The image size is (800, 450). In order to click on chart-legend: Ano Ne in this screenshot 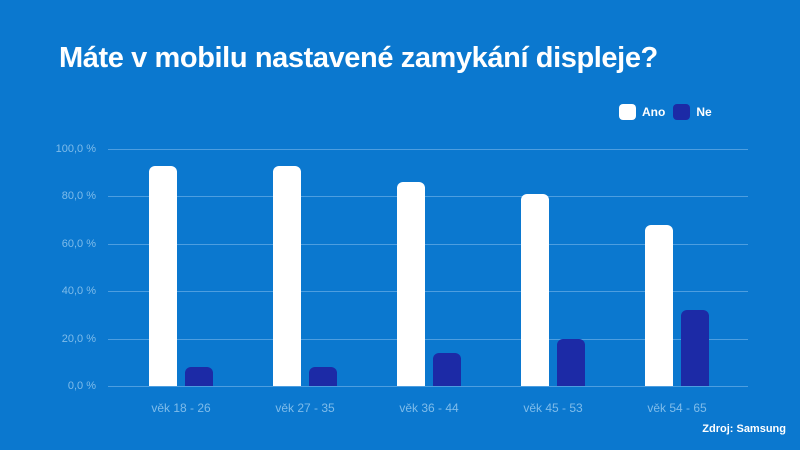, I will do `click(669, 112)`.